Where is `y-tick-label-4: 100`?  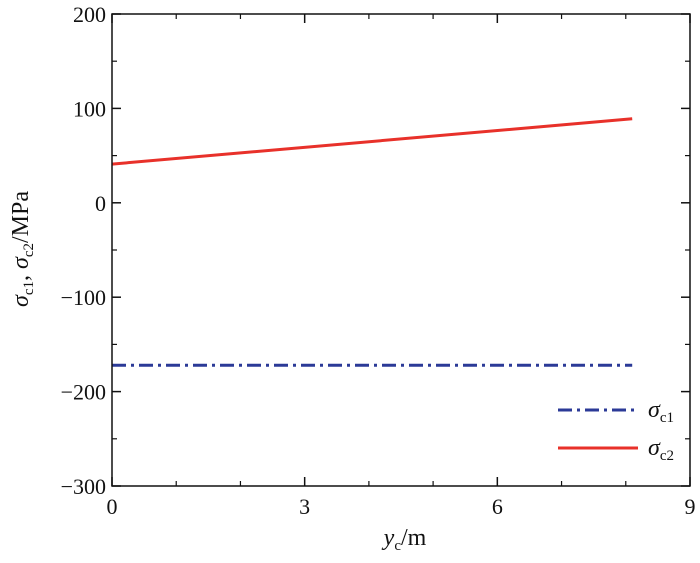 y-tick-label-4: 100 is located at coordinates (89, 108).